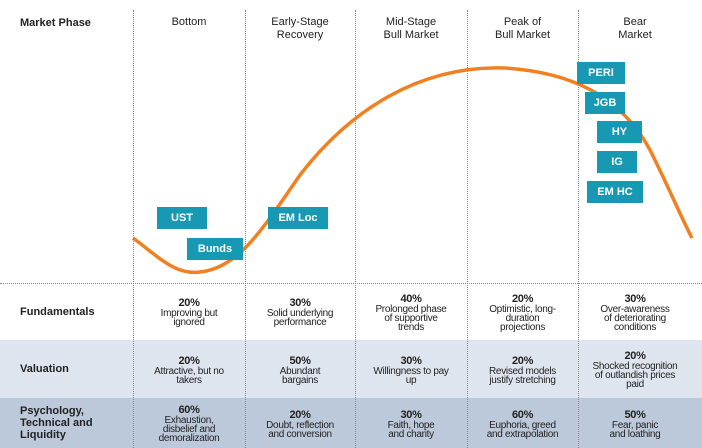  I want to click on cell-text: duration, so click(522, 318).